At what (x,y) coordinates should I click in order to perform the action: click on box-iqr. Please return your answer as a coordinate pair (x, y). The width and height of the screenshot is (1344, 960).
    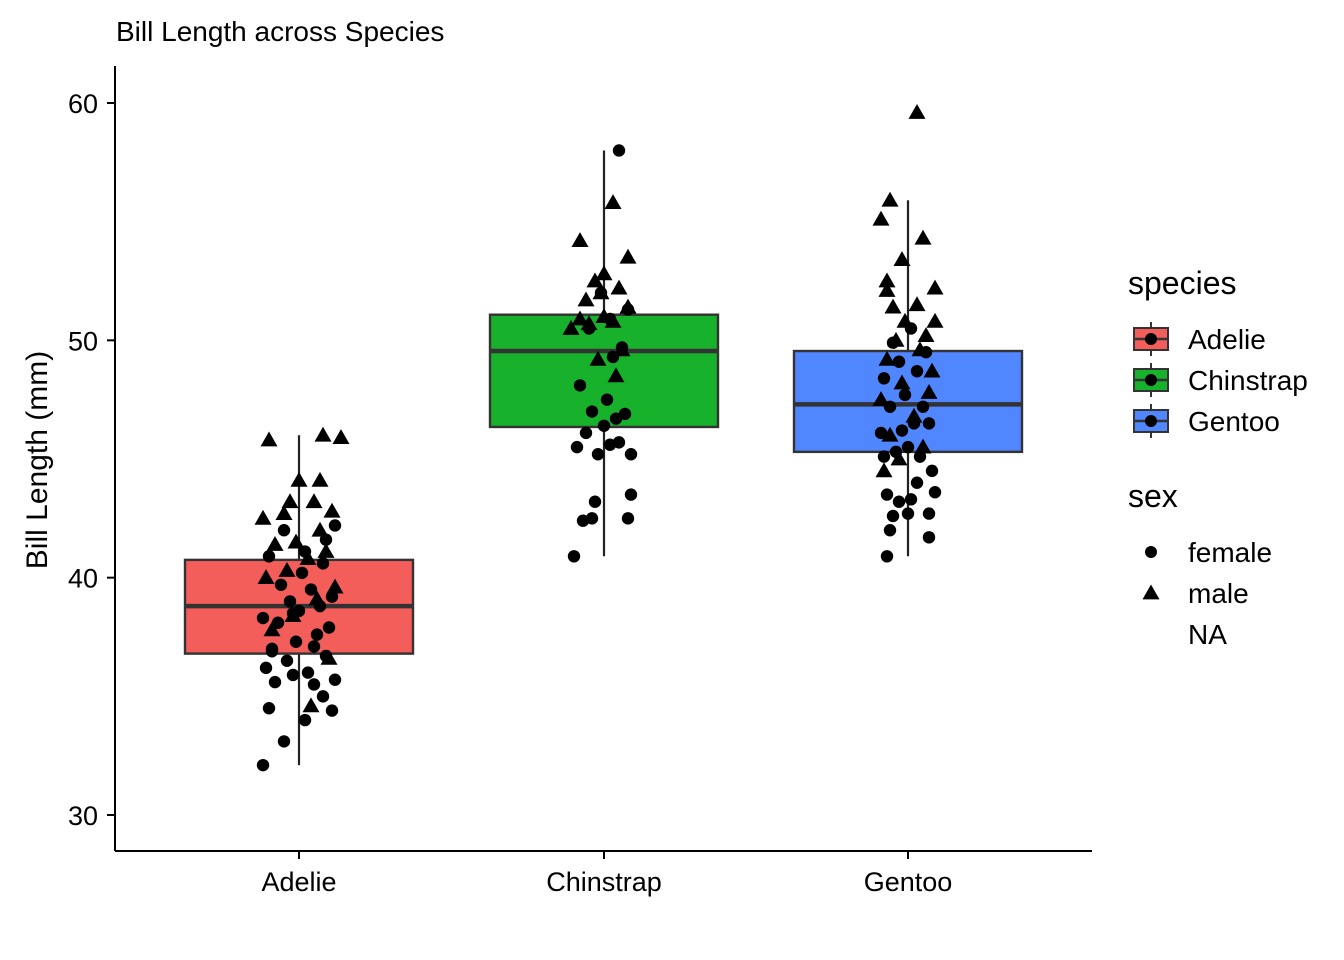
    Looking at the image, I should click on (604, 371).